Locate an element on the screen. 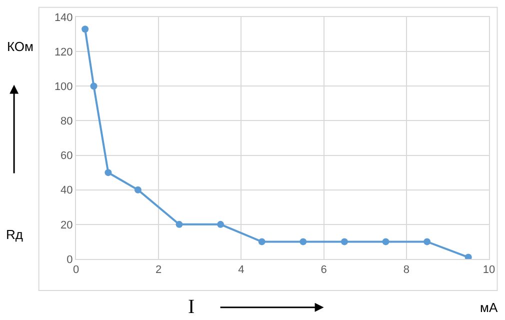 Image resolution: width=505 pixels, height=320 pixels. text: КОм is located at coordinates (20, 46).